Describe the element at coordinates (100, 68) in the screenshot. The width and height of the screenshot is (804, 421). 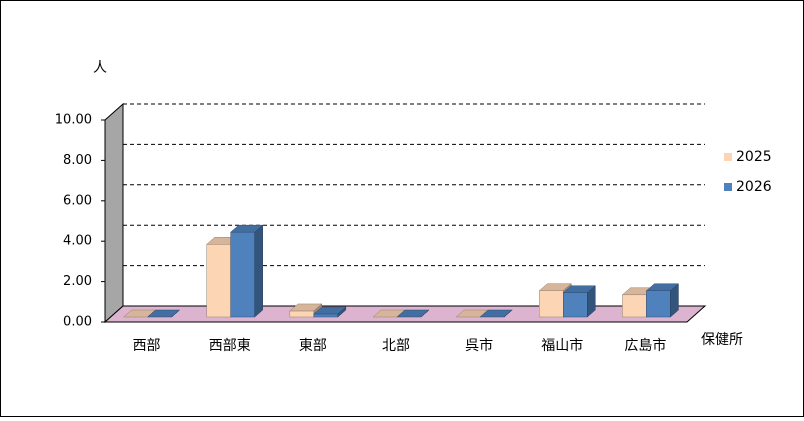
I see `y-axis-title: 人` at that location.